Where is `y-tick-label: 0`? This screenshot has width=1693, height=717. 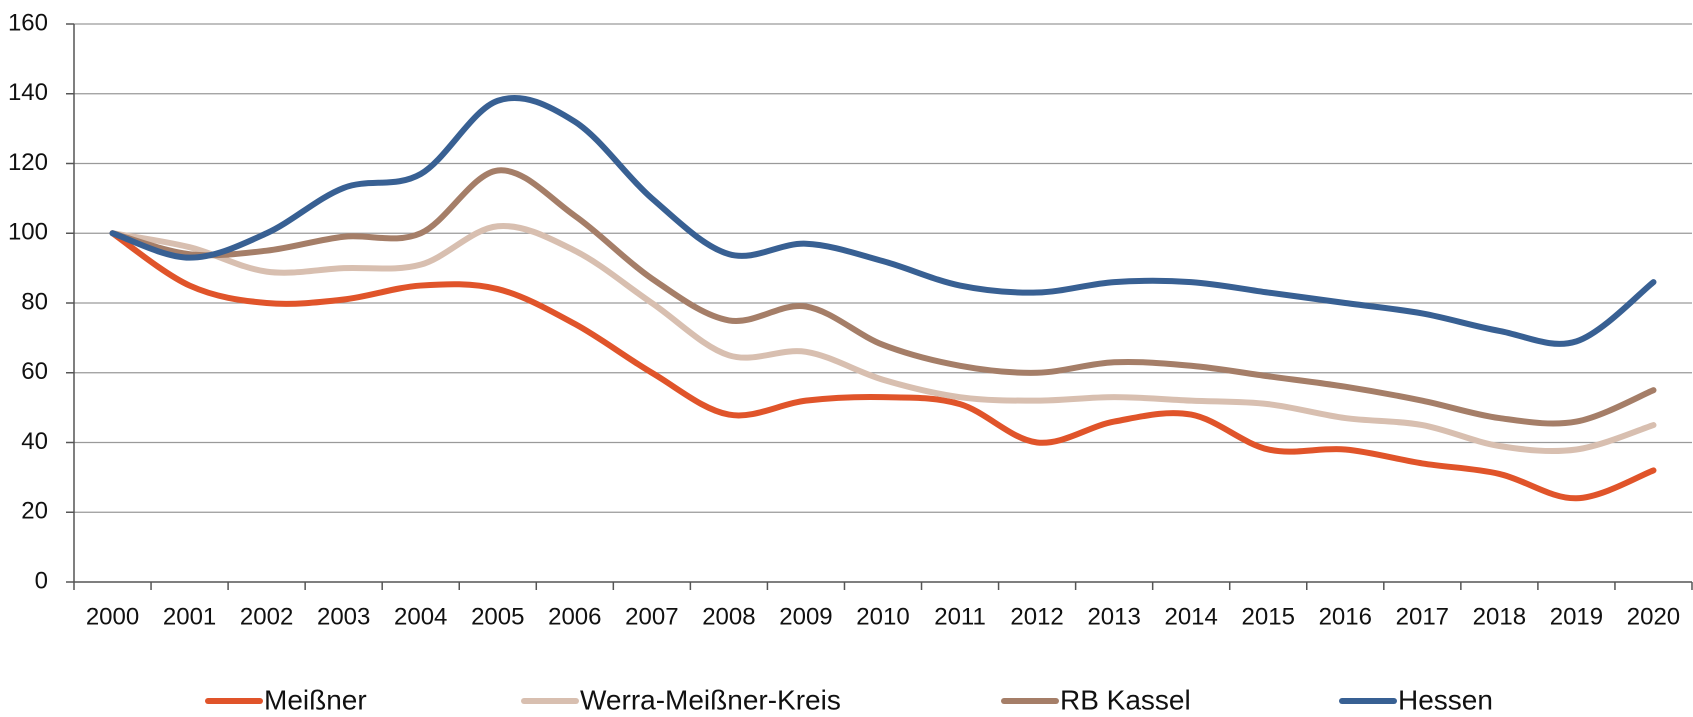 y-tick-label: 0 is located at coordinates (41, 580).